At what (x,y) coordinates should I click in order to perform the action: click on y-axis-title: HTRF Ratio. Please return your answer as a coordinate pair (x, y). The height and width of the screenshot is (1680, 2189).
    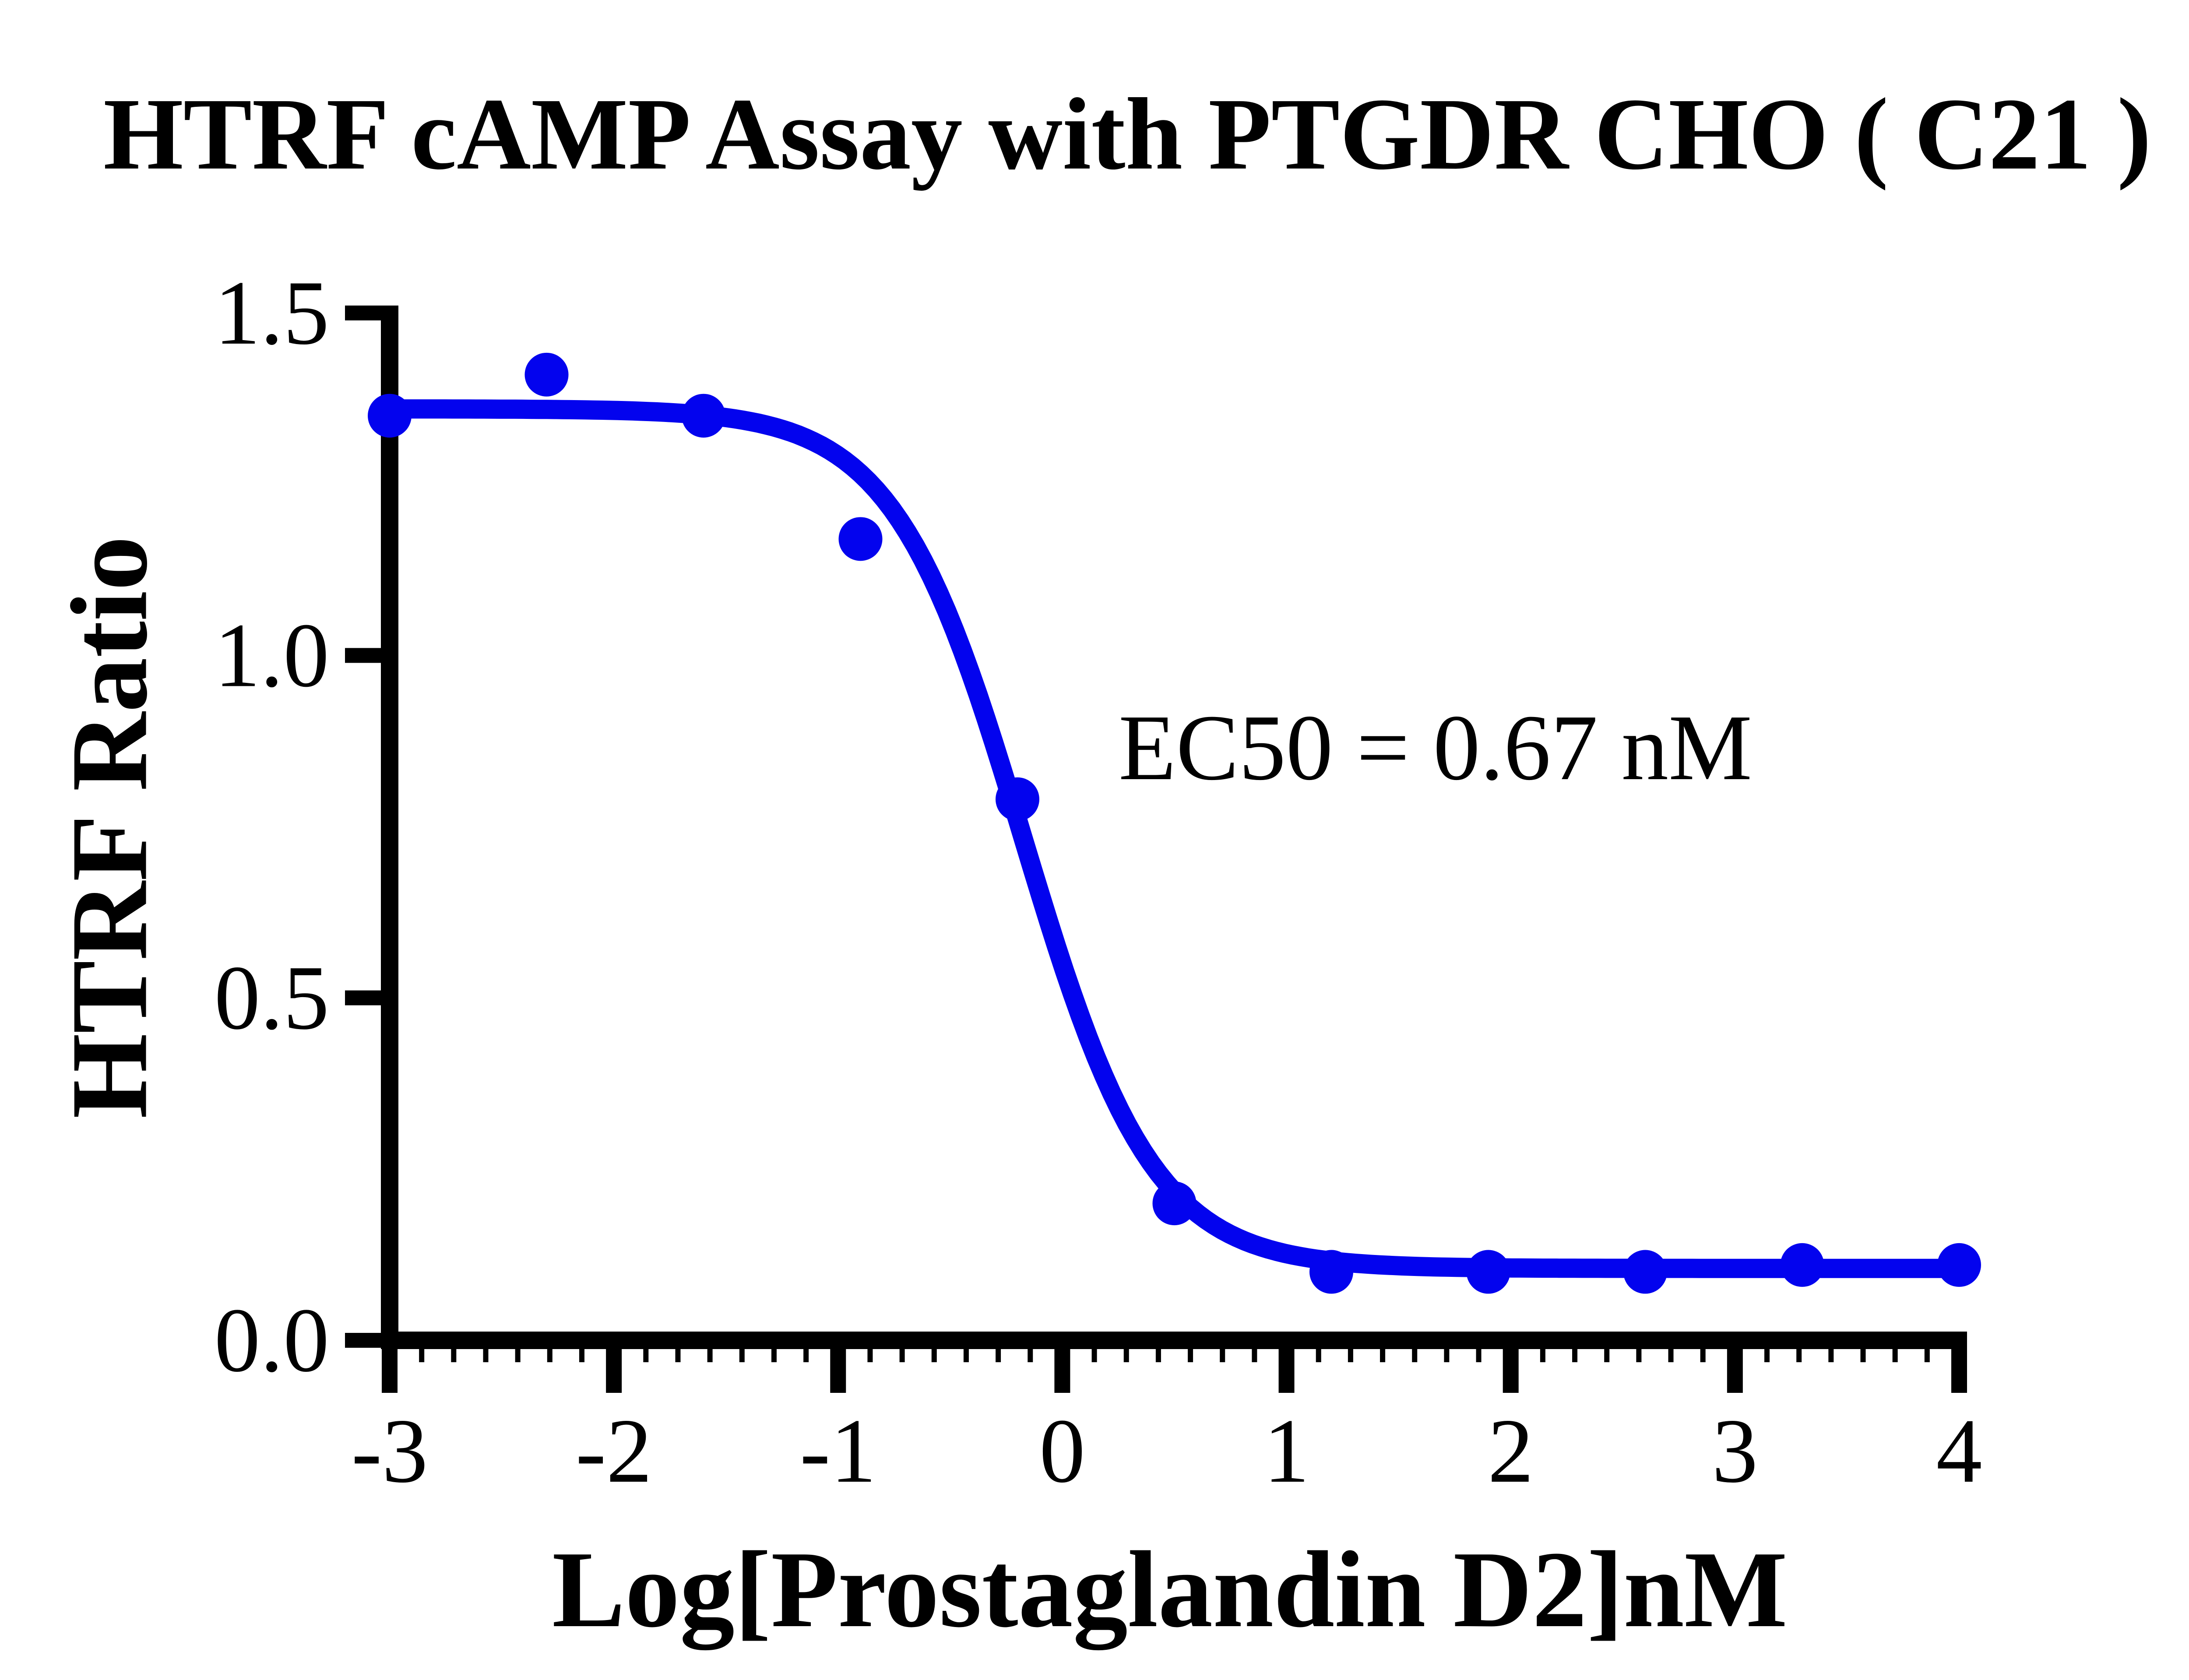
    Looking at the image, I should click on (110, 827).